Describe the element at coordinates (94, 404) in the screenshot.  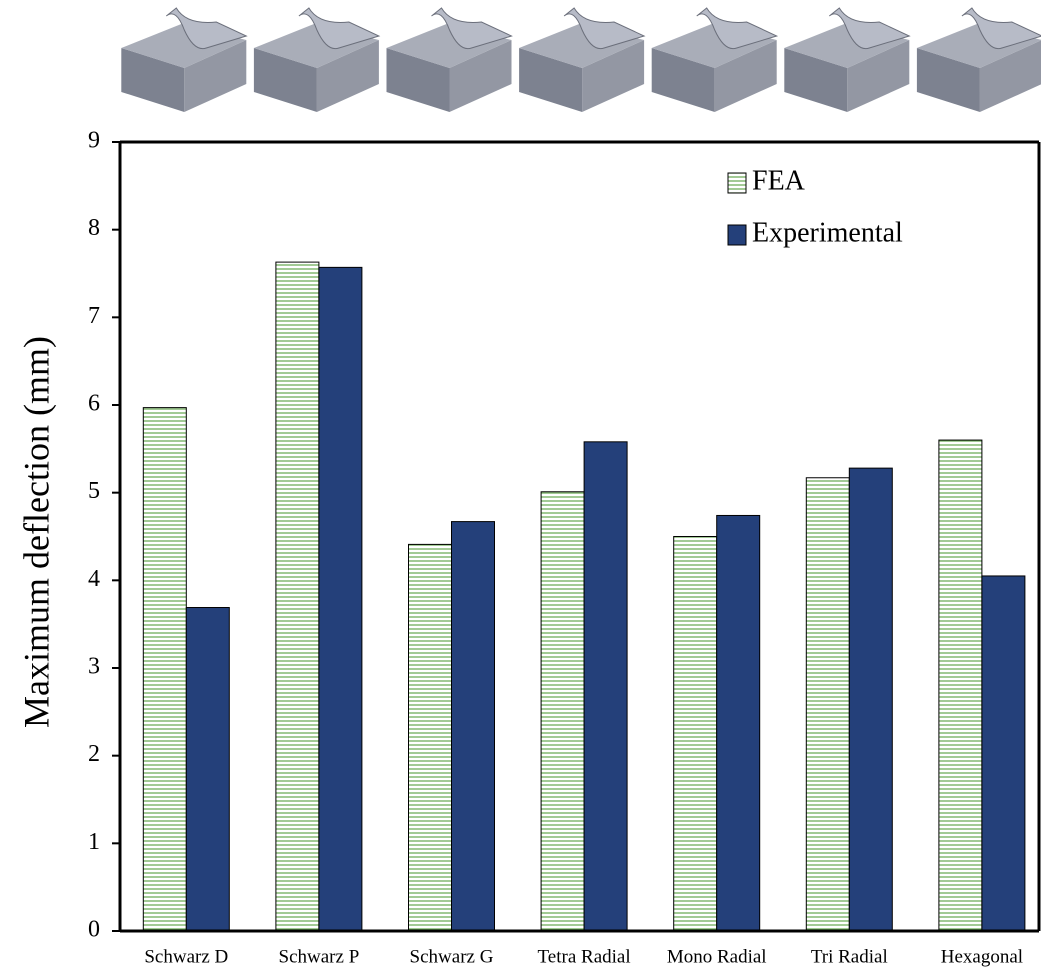
I see `y-tick-label: 6` at that location.